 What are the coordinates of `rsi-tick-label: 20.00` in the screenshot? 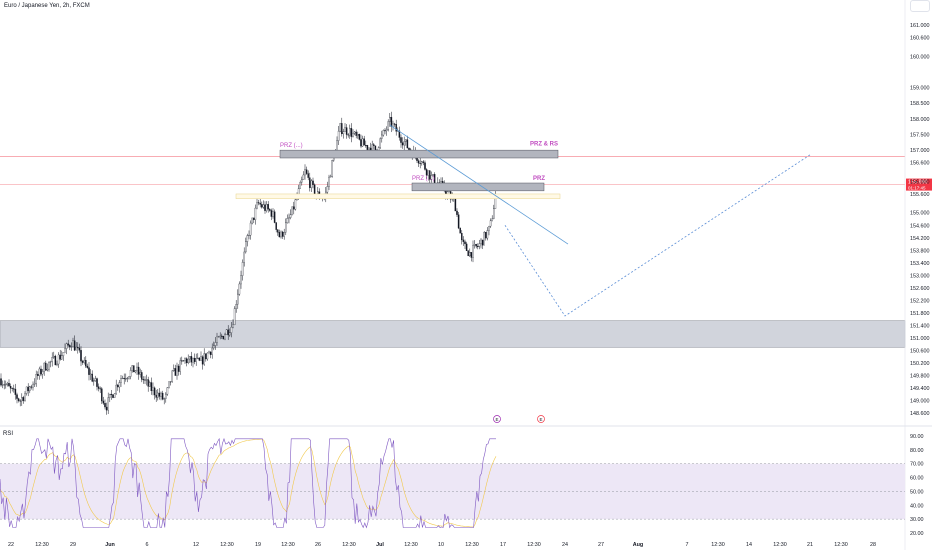 It's located at (917, 534).